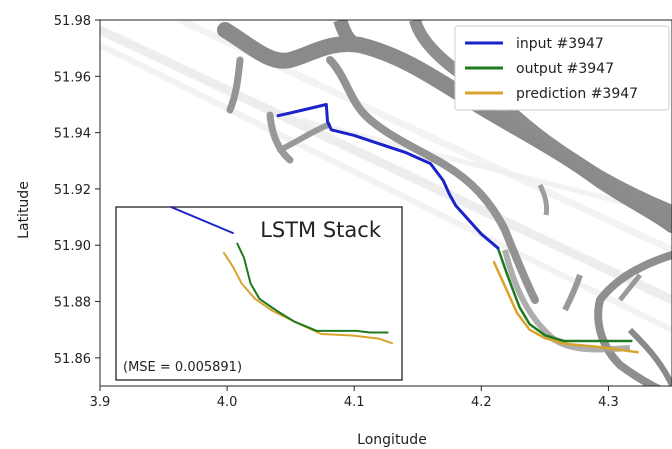 This screenshot has height=449, width=672. Describe the element at coordinates (388, 176) in the screenshot. I see `input-series-line` at that location.